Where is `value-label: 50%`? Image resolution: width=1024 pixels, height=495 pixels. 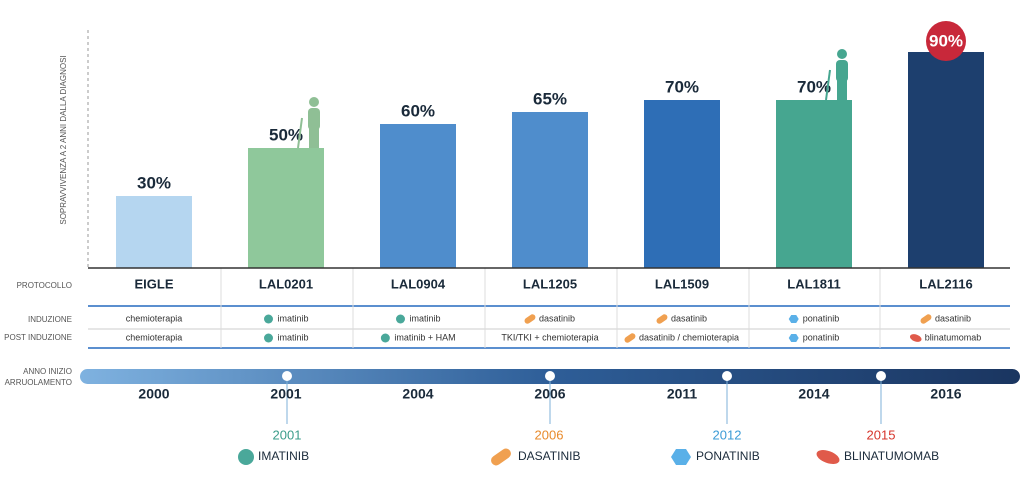 value-label: 50% is located at coordinates (286, 134).